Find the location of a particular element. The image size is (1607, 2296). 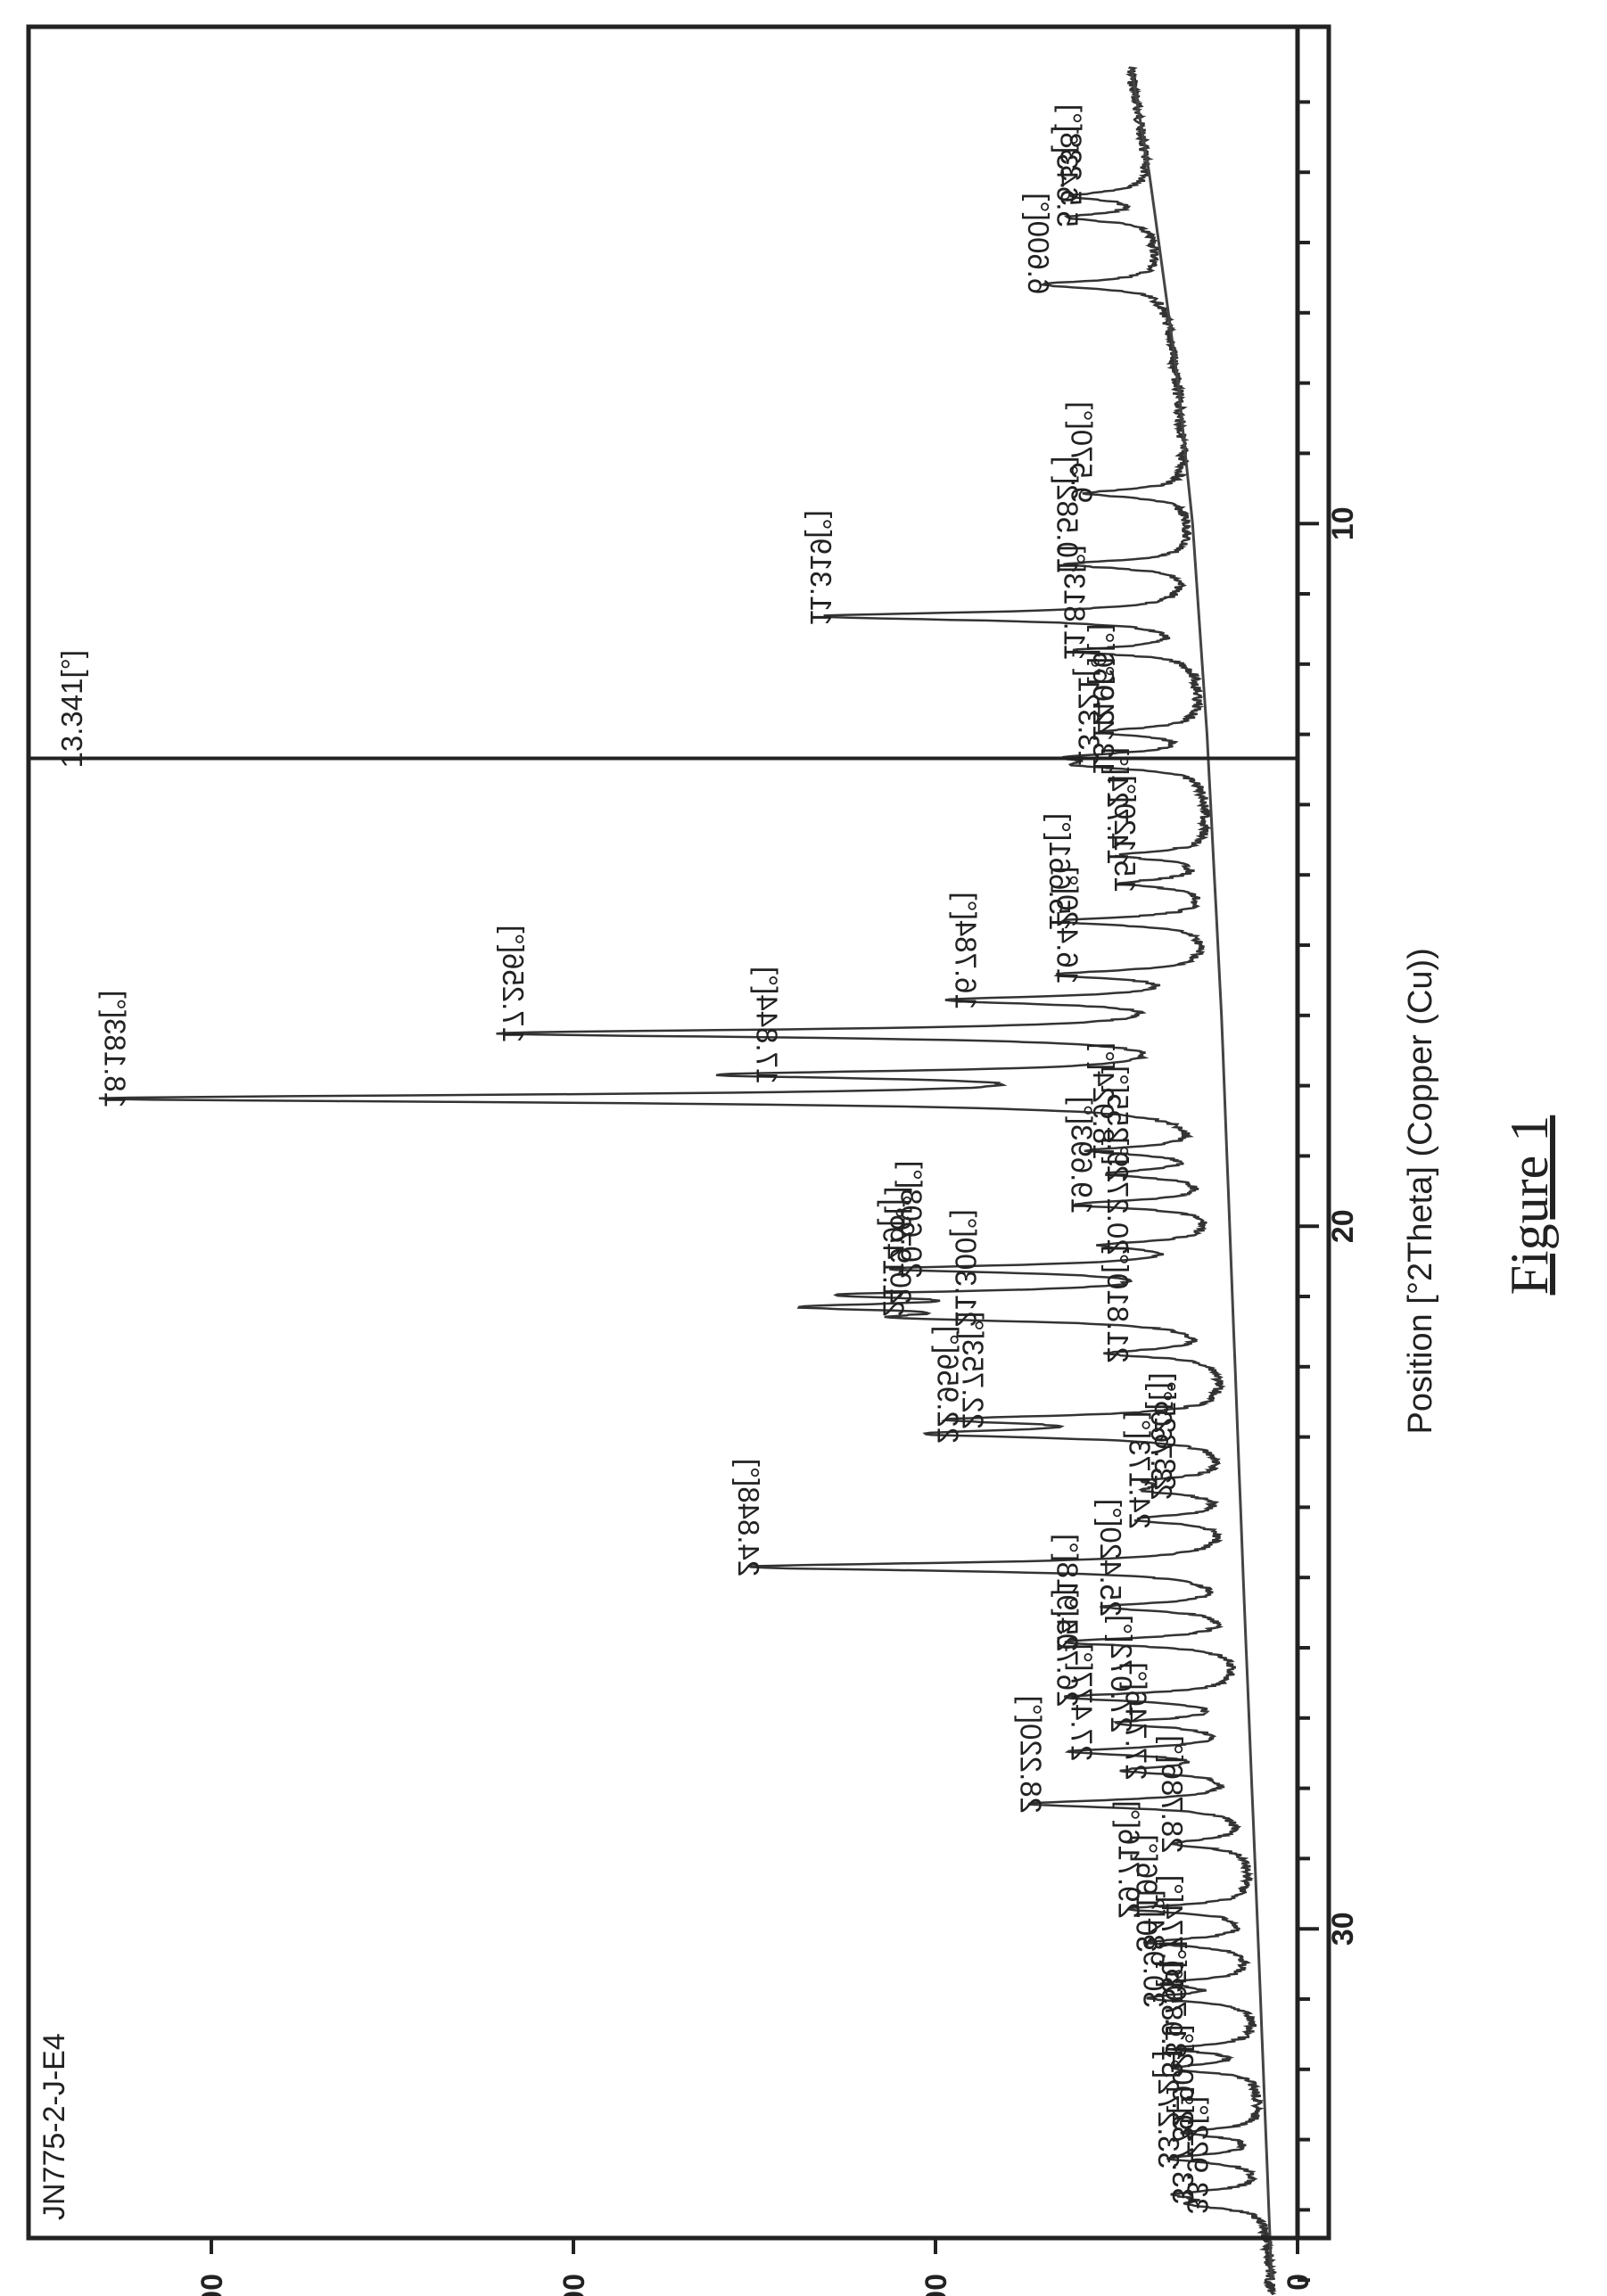

peak-label: 13.321[°] is located at coordinates (1089, 707).